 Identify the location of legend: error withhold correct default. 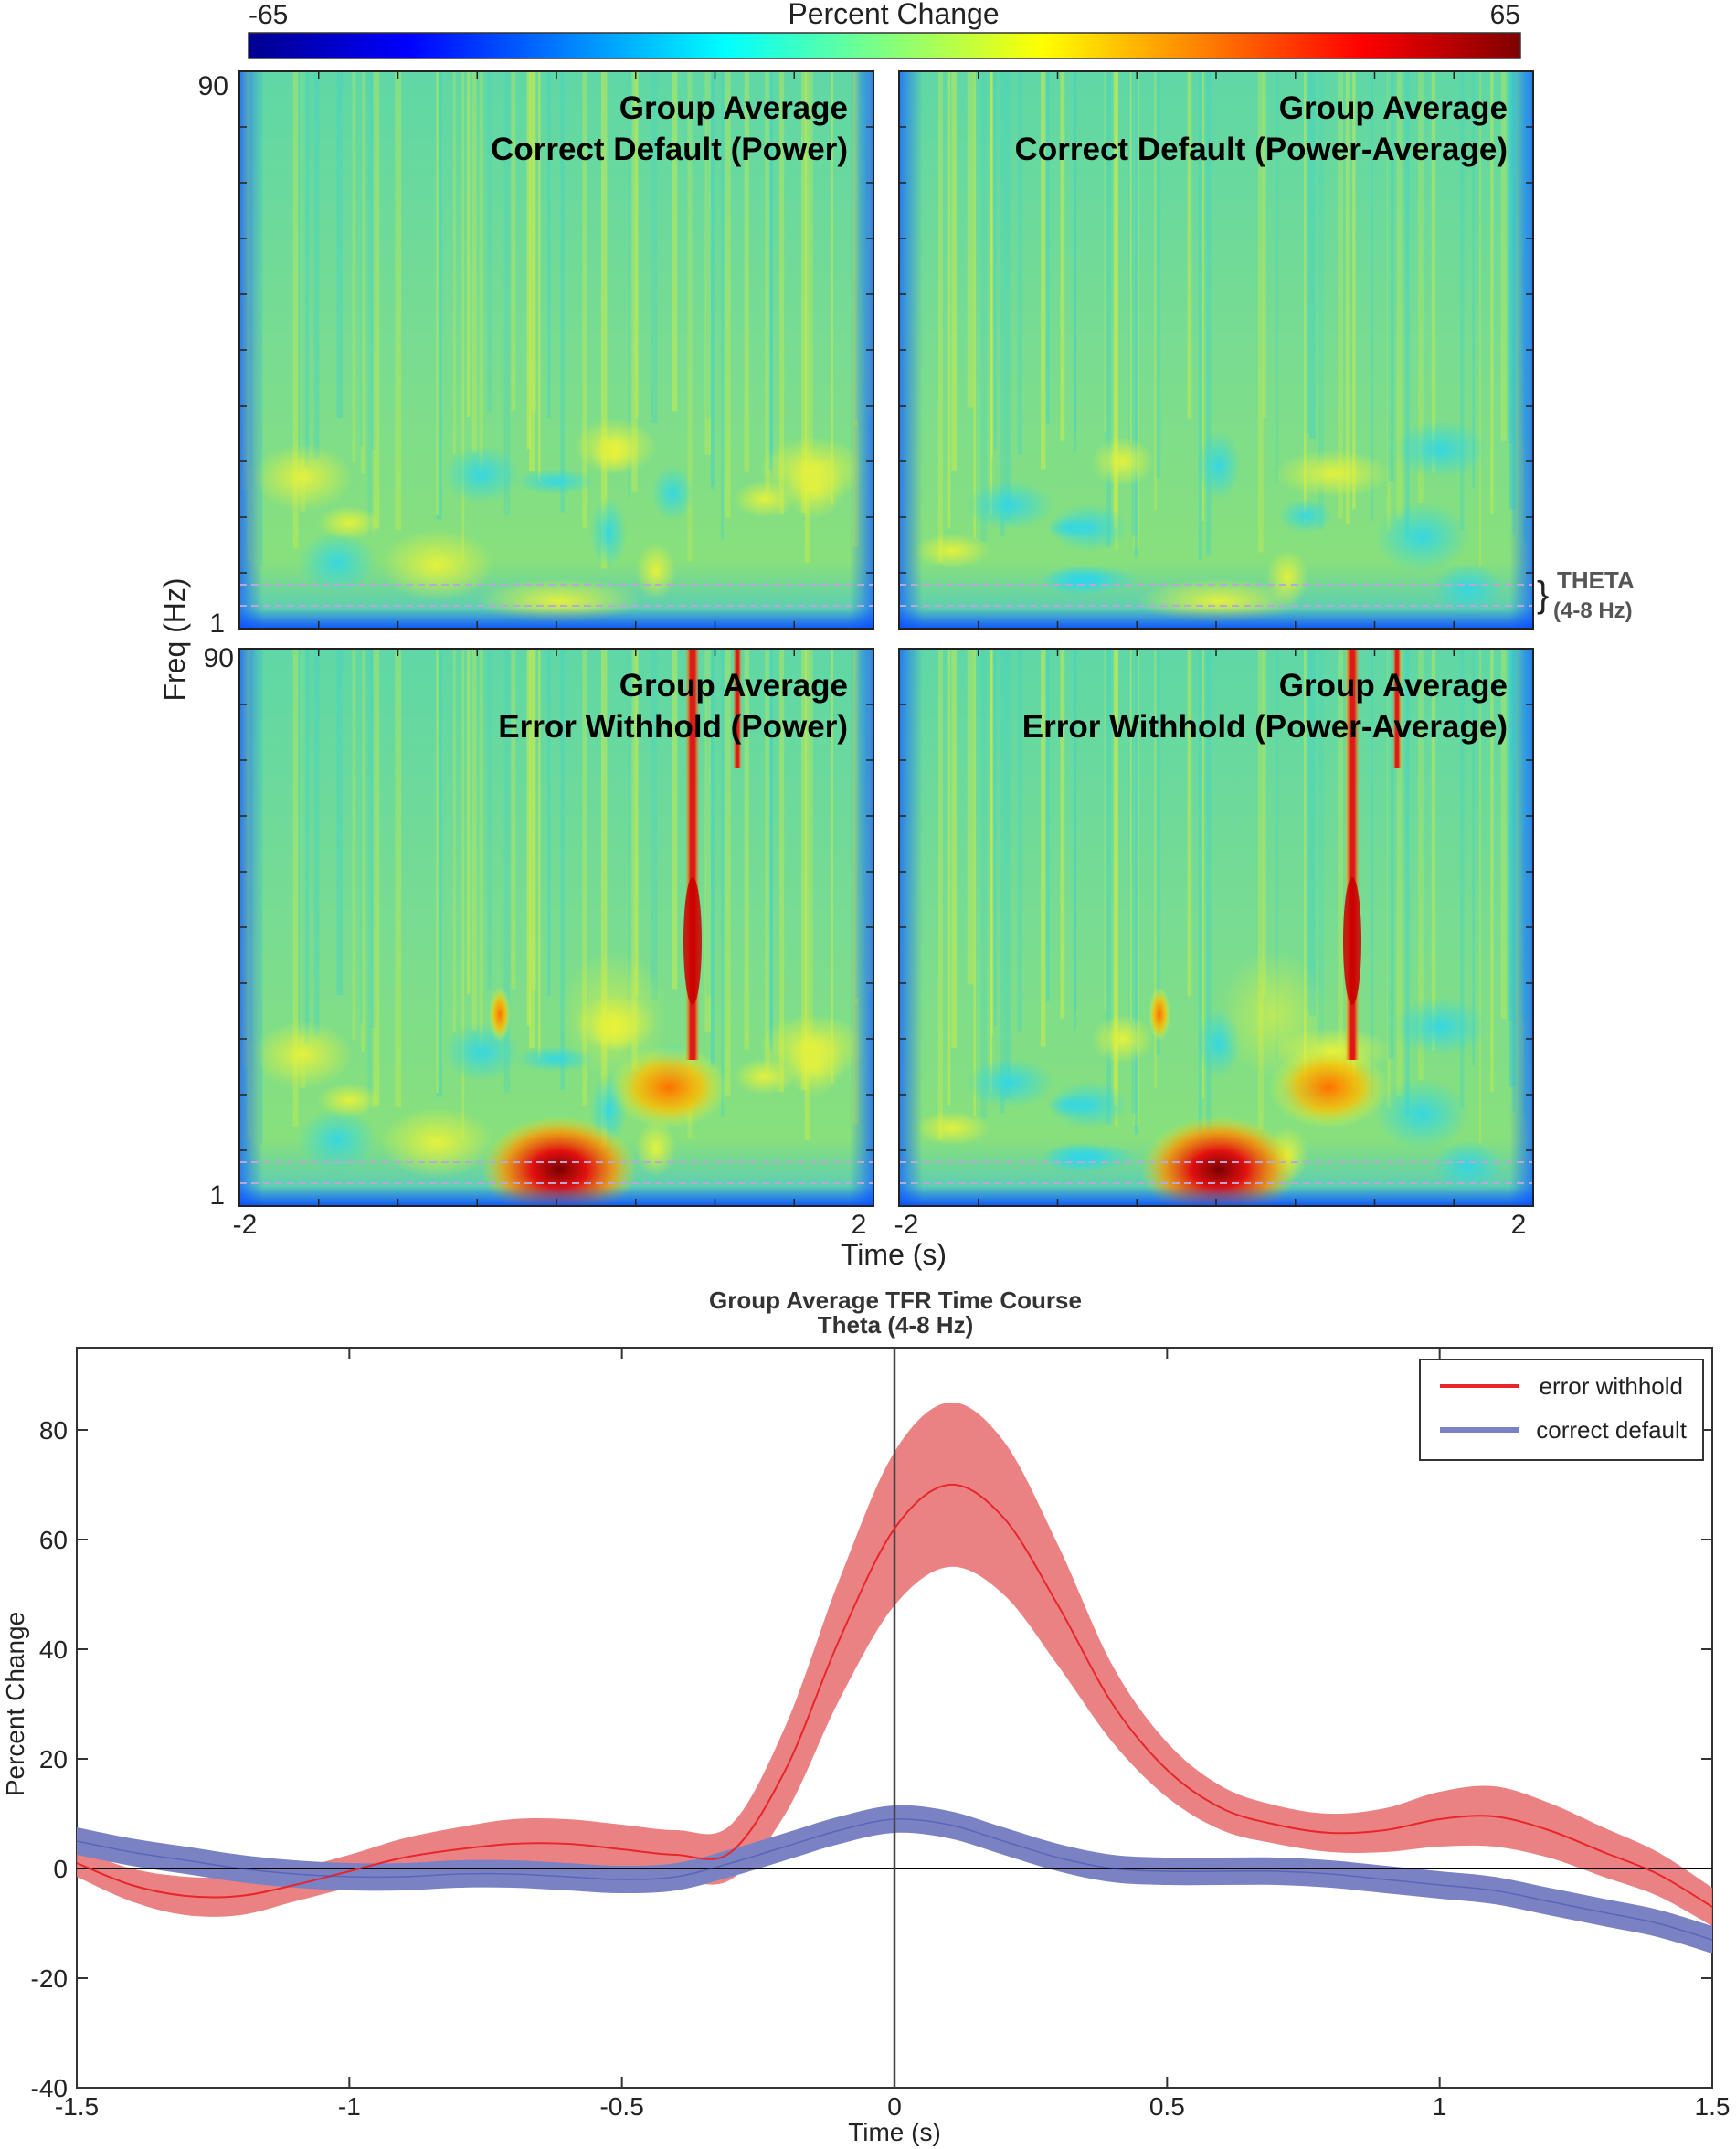
(1561, 1410).